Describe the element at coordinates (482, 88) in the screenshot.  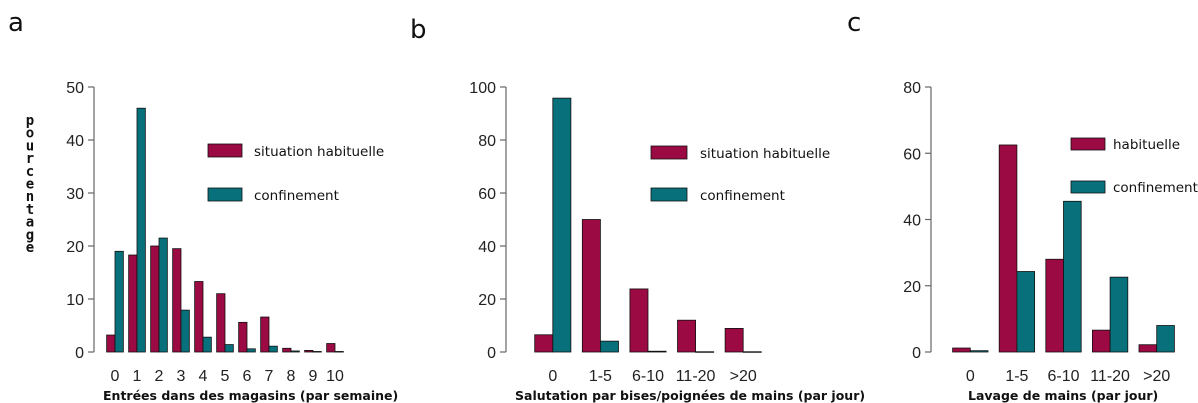
I see `y-tick-label: 100` at that location.